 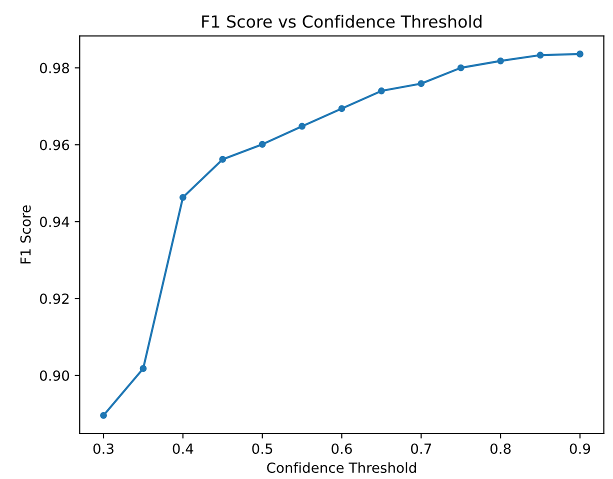 What do you see at coordinates (421, 448) in the screenshot?
I see `x-tick-label: 0.7` at bounding box center [421, 448].